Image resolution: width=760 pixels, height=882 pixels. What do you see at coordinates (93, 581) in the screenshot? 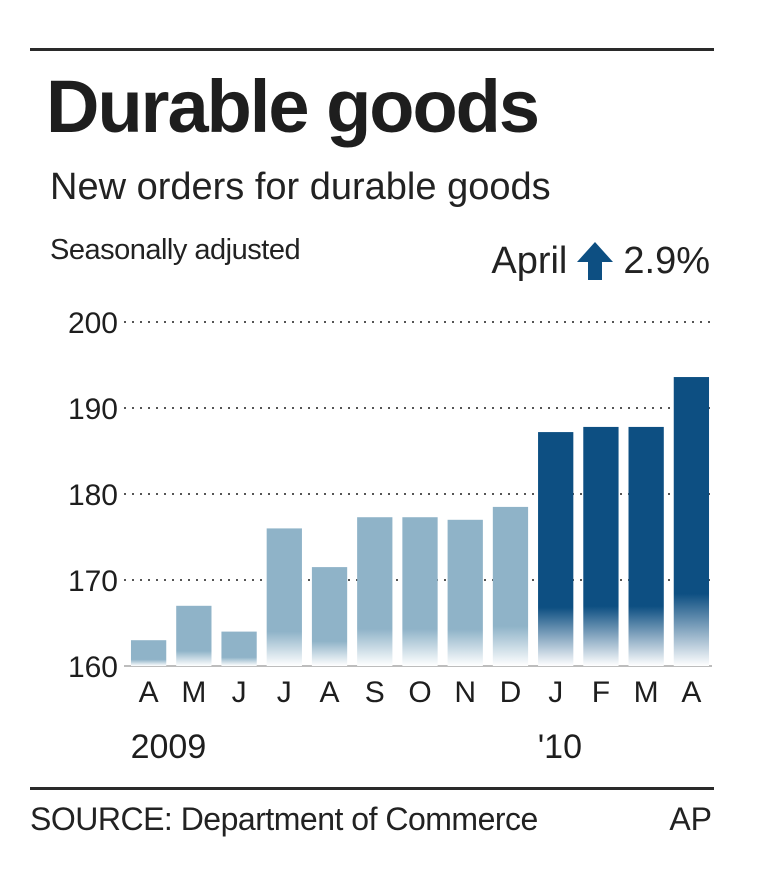
I see `y-tick-label: 170` at bounding box center [93, 581].